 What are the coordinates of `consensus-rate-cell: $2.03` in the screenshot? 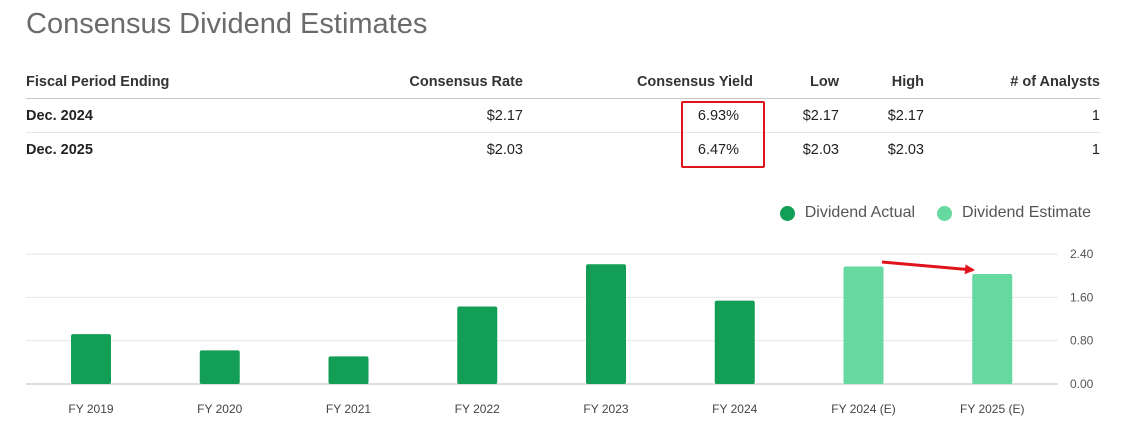 It's located at (504, 149).